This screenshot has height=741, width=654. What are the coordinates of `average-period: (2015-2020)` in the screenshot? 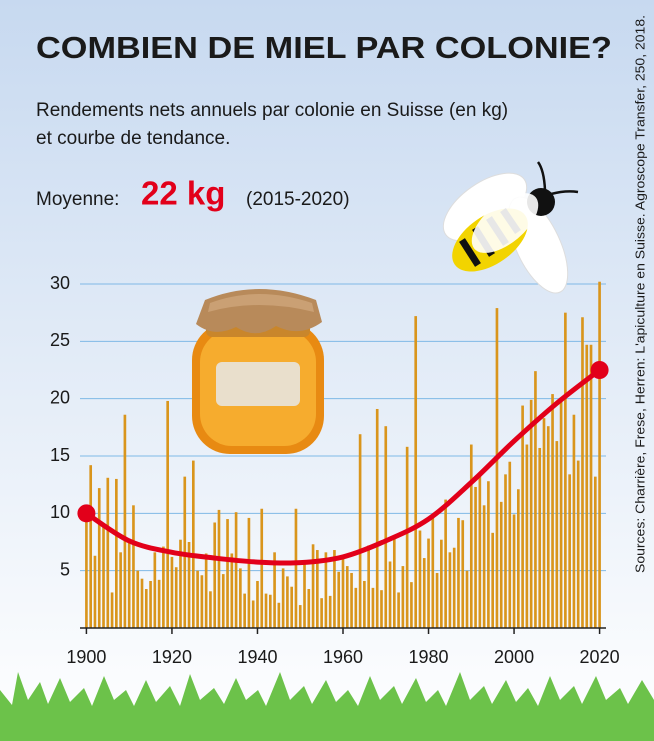 It's located at (298, 199).